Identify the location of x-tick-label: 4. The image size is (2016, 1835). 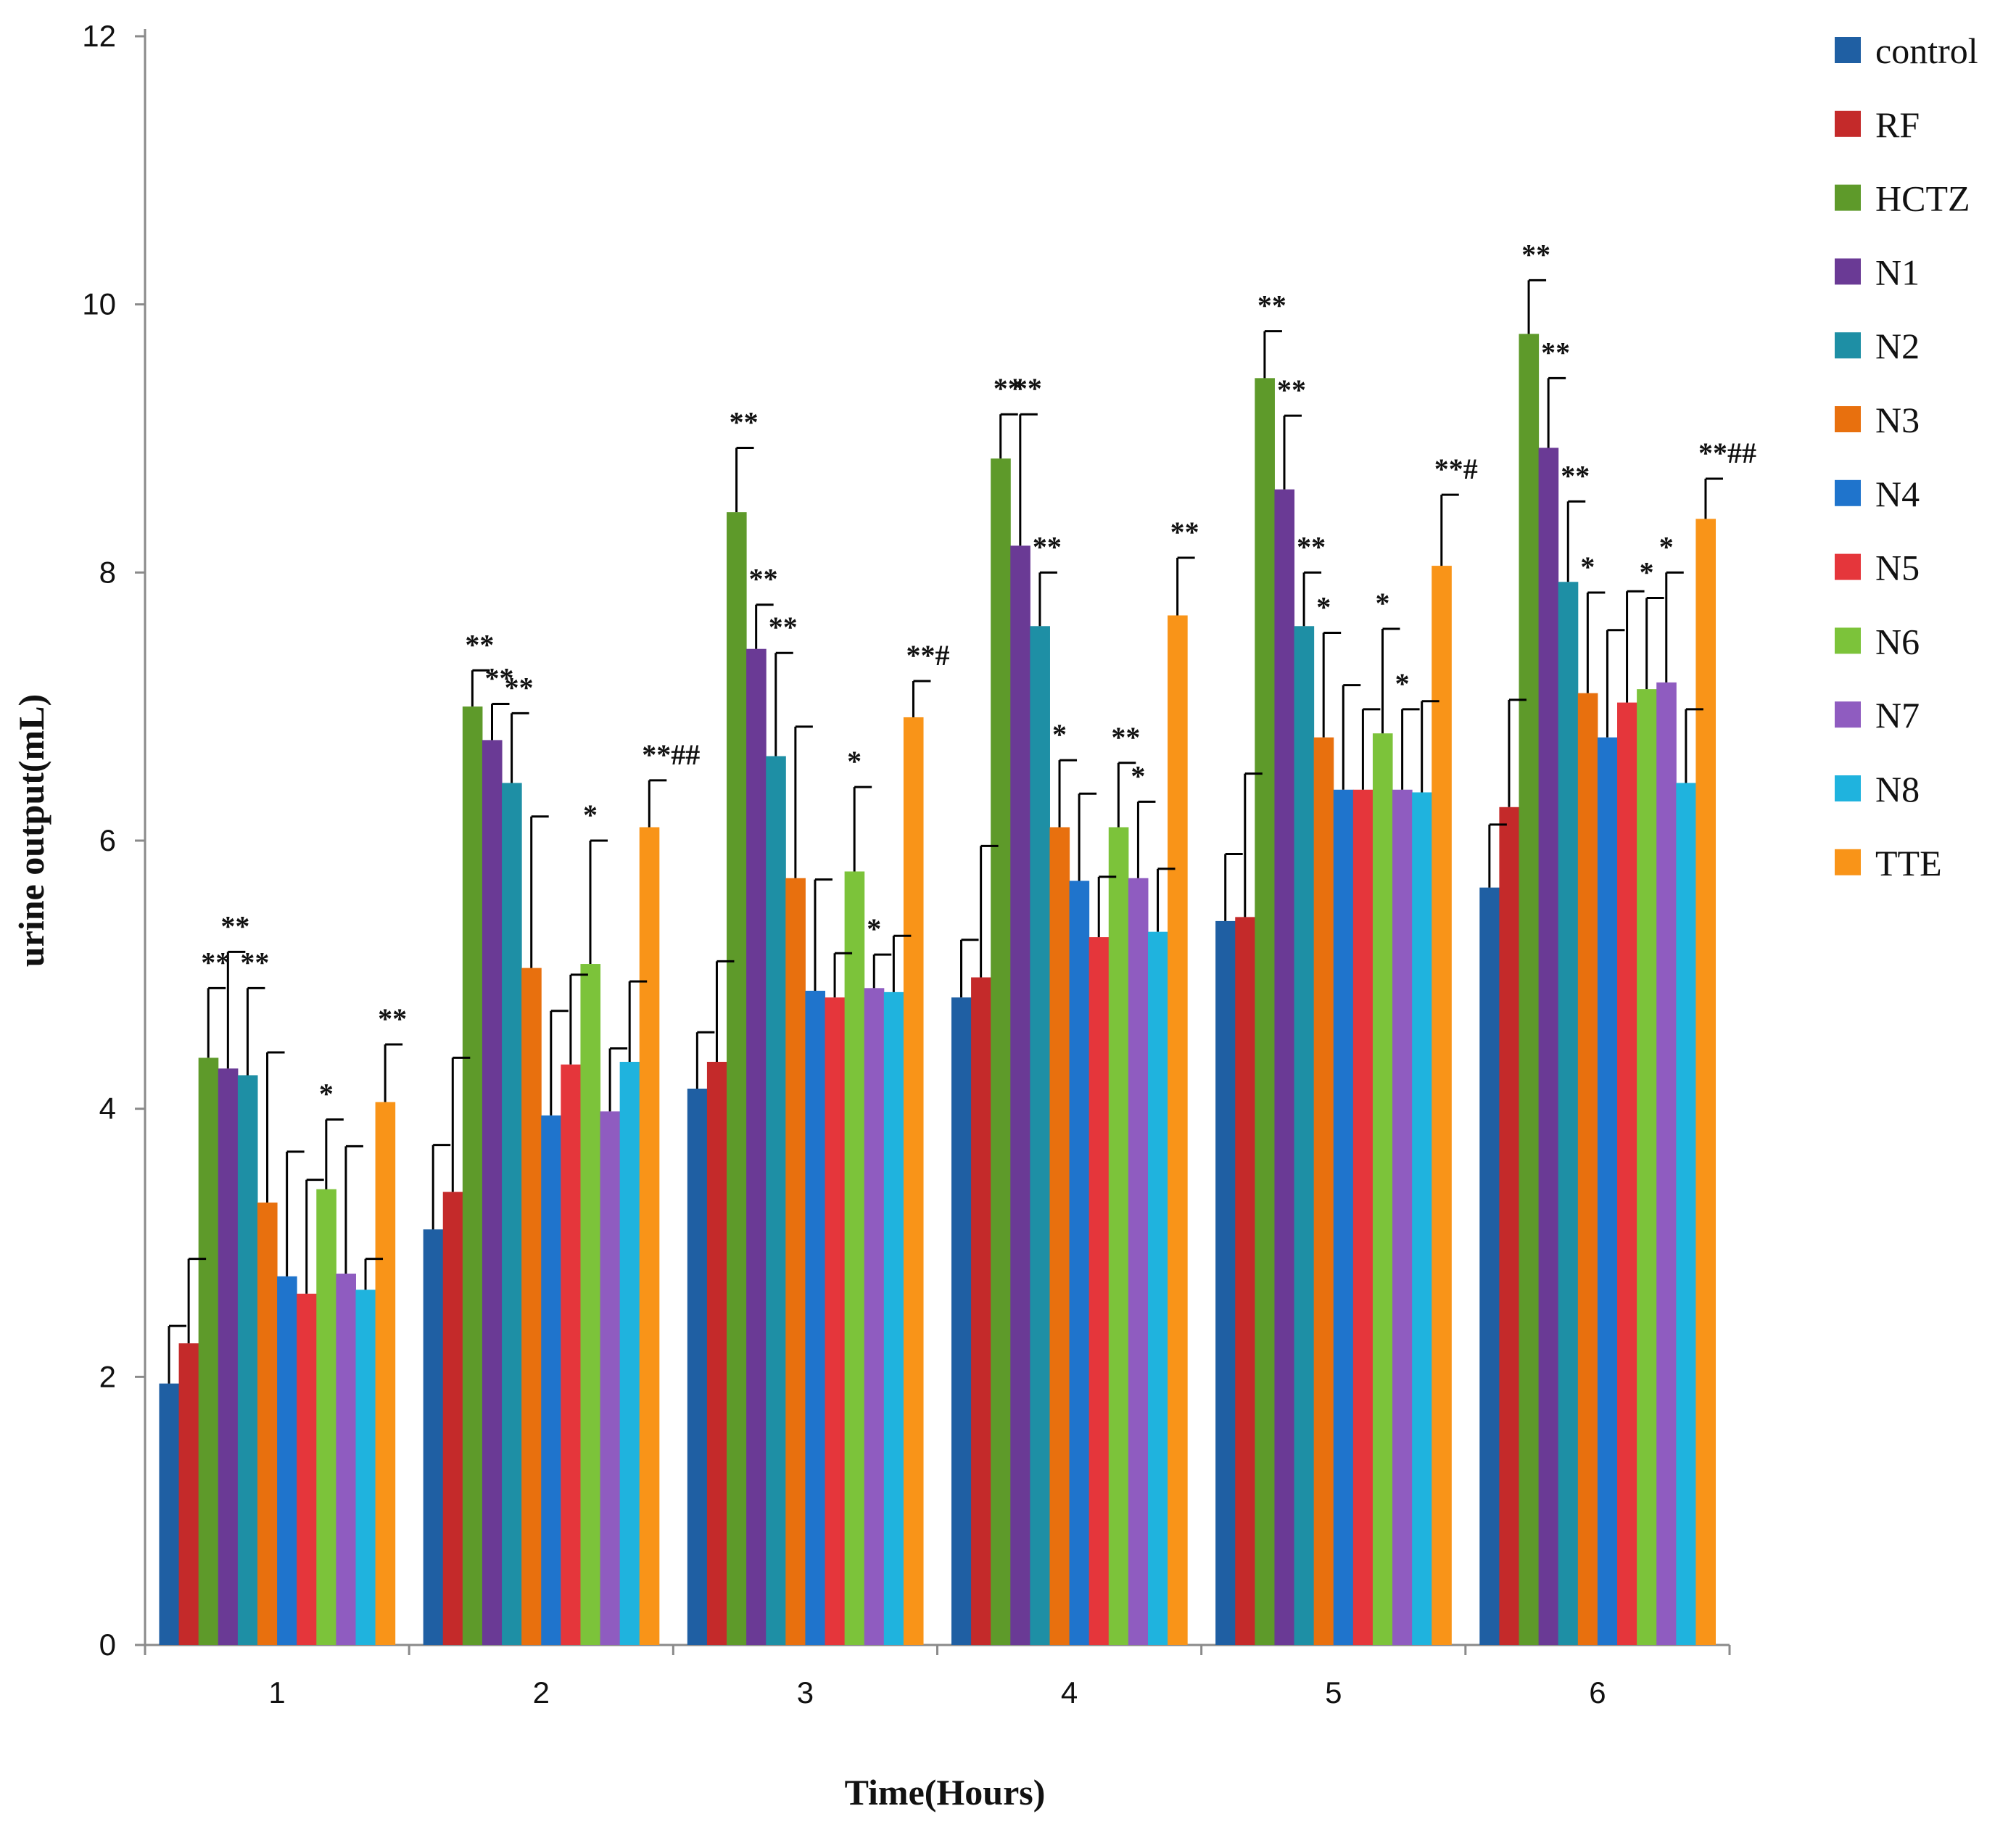
(1069, 1692).